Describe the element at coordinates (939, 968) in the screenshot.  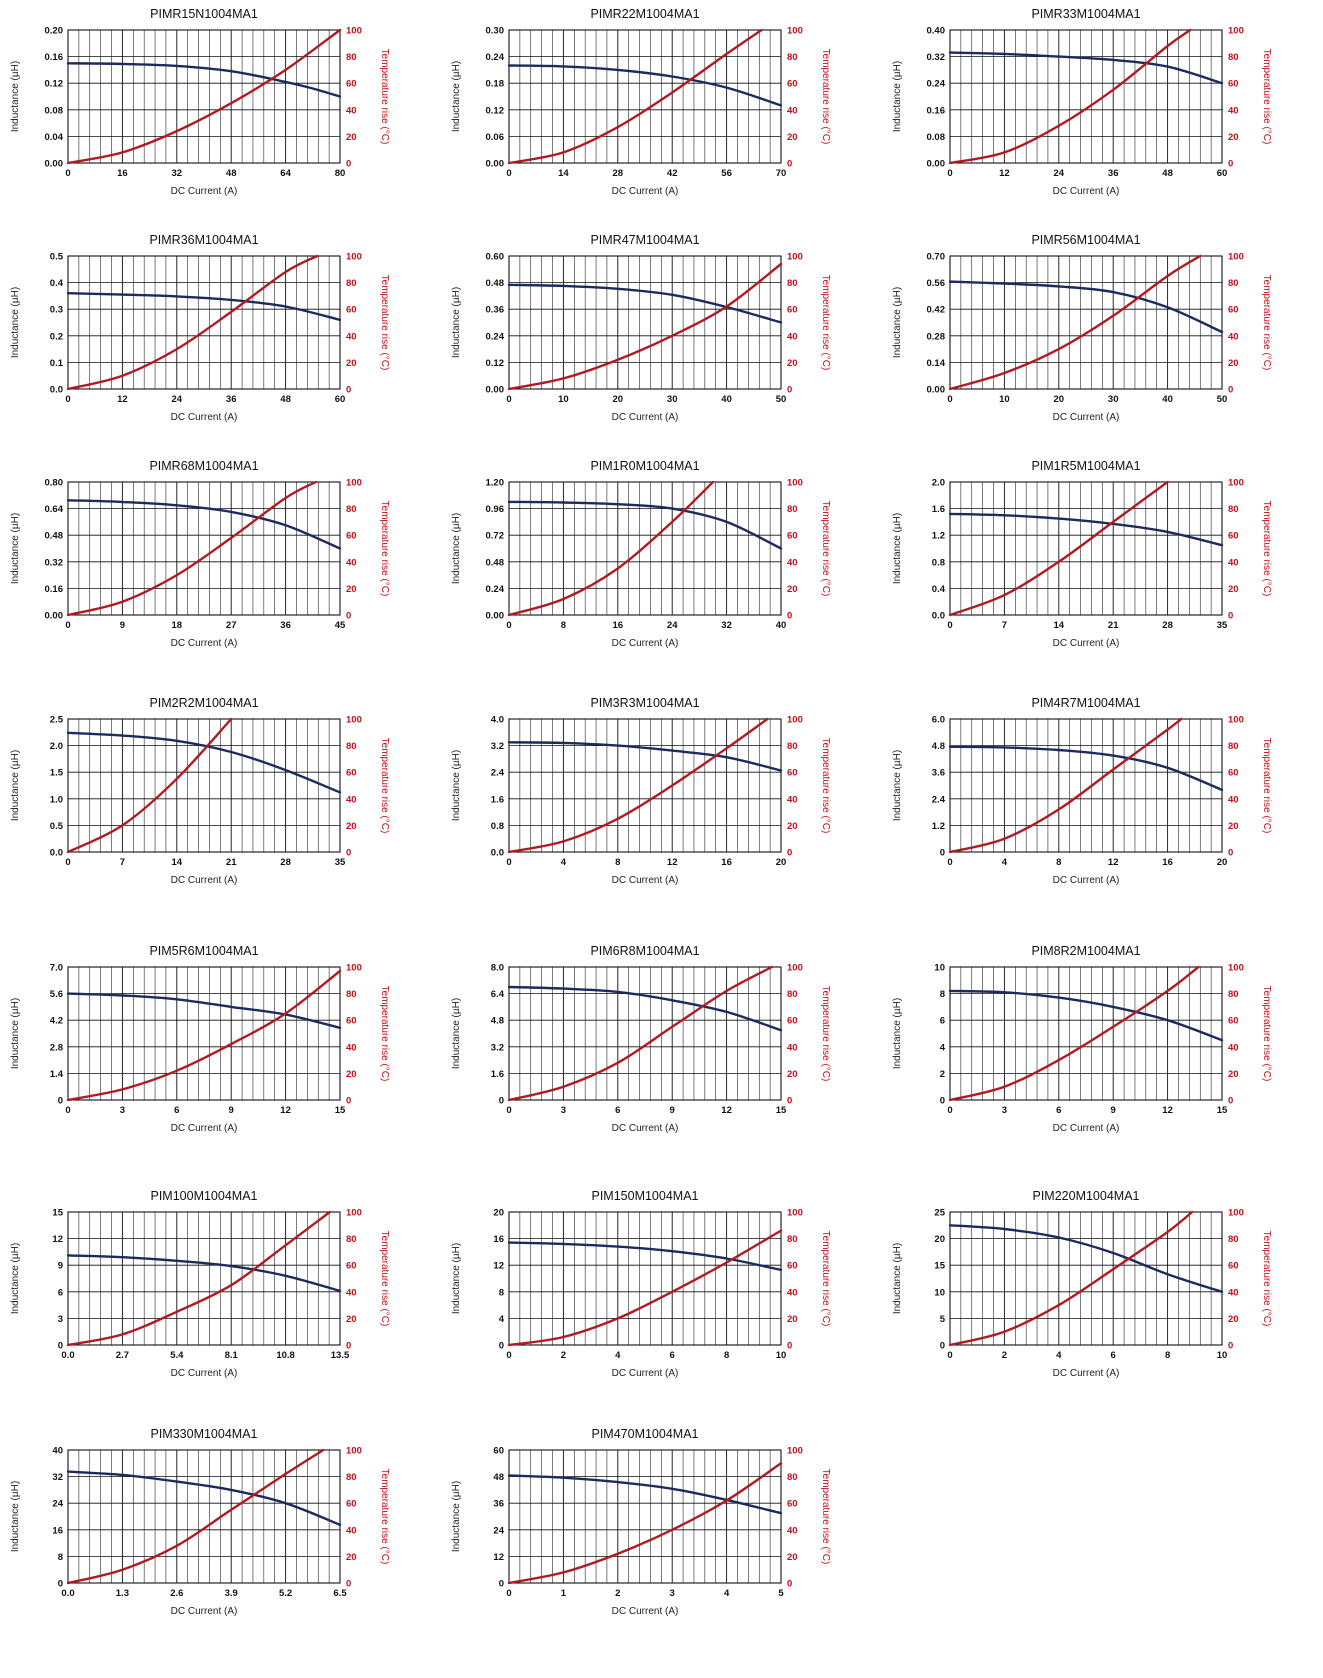
I see `y-tick-label: 10` at that location.